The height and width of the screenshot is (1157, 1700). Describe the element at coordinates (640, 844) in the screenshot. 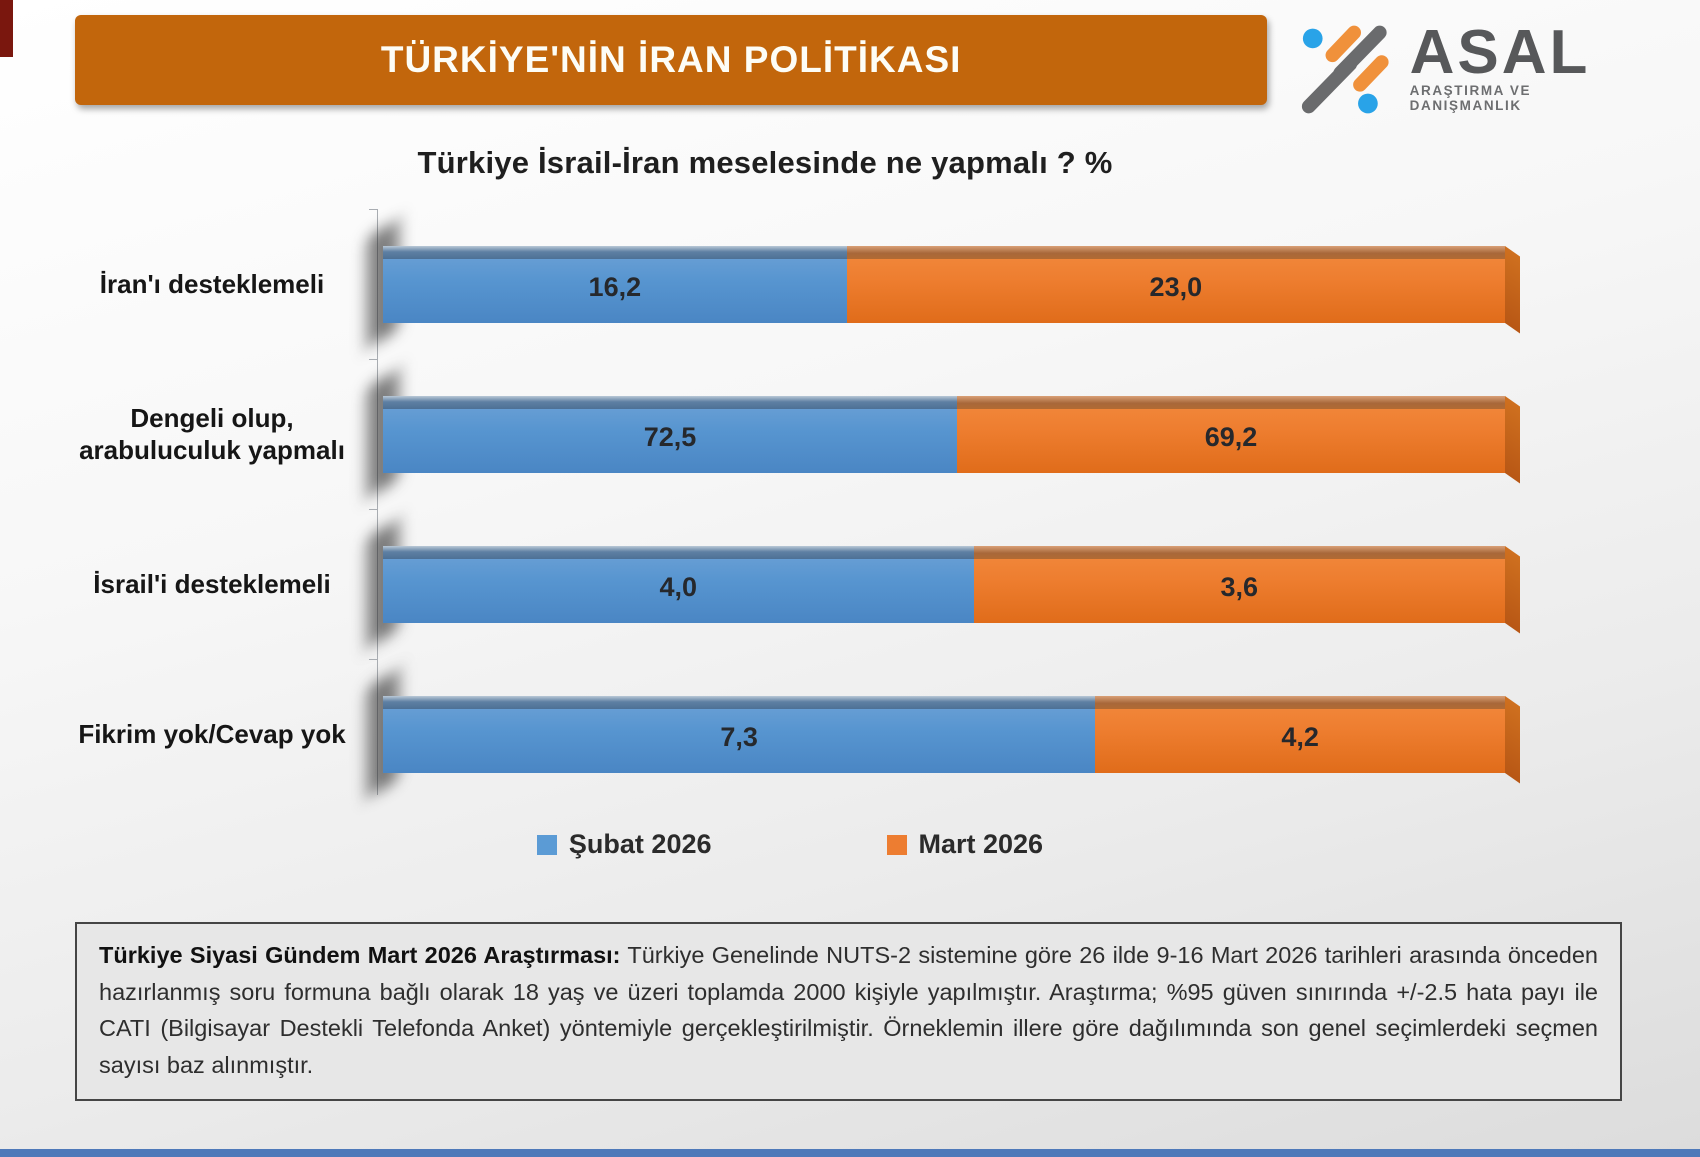

I see `legend-label: Şubat 2026` at that location.